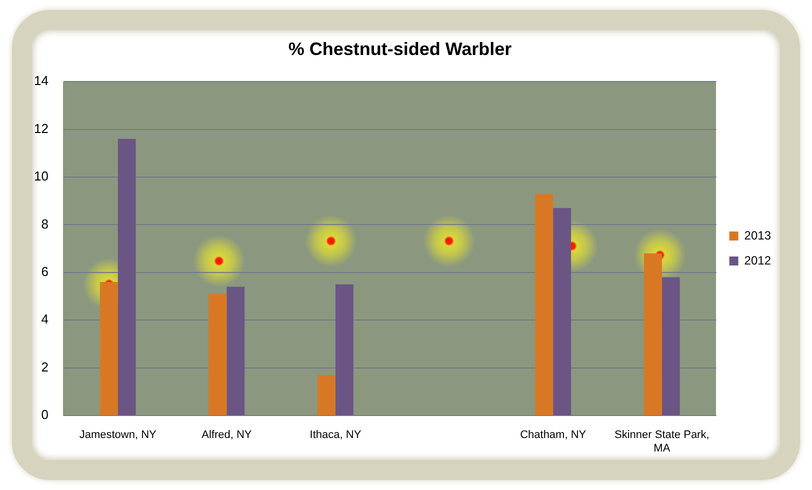 Image resolution: width=812 pixels, height=490 pixels. Describe the element at coordinates (44, 366) in the screenshot. I see `y-tick-label: 2` at that location.